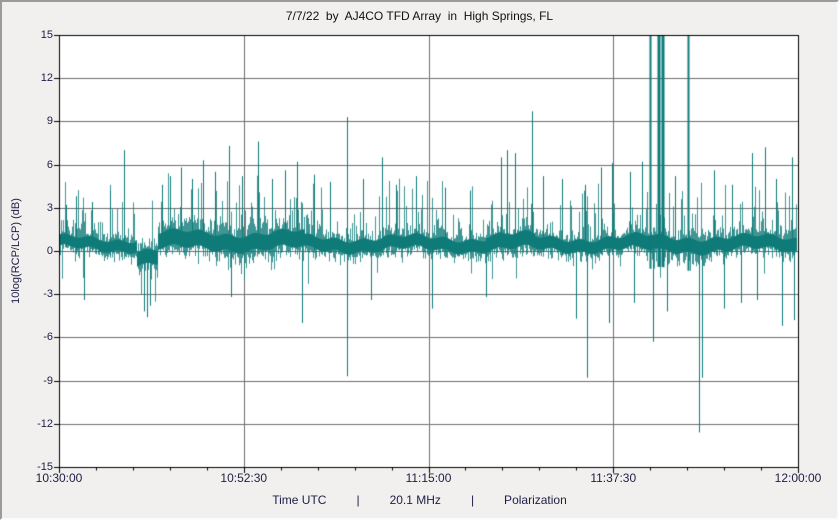 Image resolution: width=839 pixels, height=520 pixels. Describe the element at coordinates (46, 35) in the screenshot. I see `y-tick-label: 15` at that location.